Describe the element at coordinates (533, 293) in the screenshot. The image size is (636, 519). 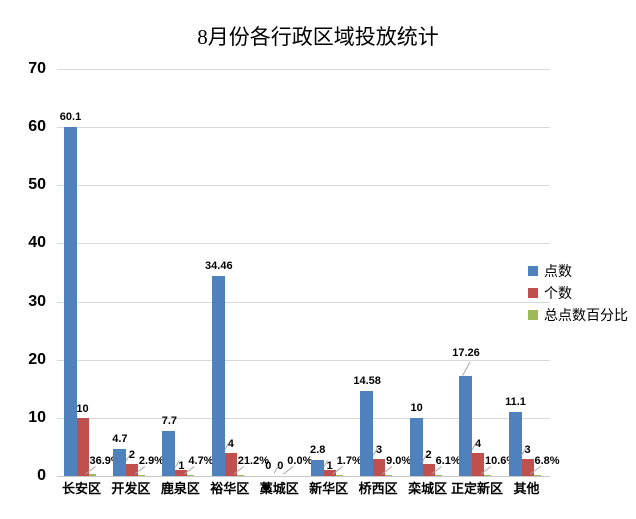
I see `legend-swatch-count-icon` at that location.